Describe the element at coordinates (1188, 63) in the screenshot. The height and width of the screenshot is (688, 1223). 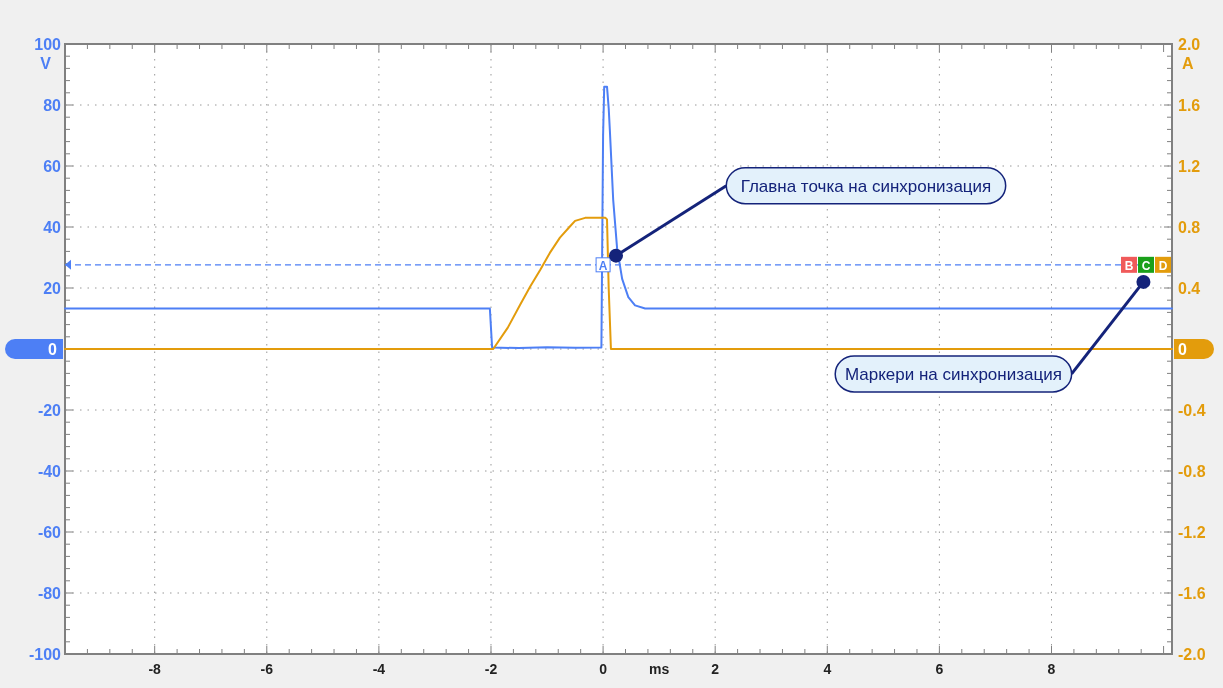
I see `y2-axis-title: A` at that location.